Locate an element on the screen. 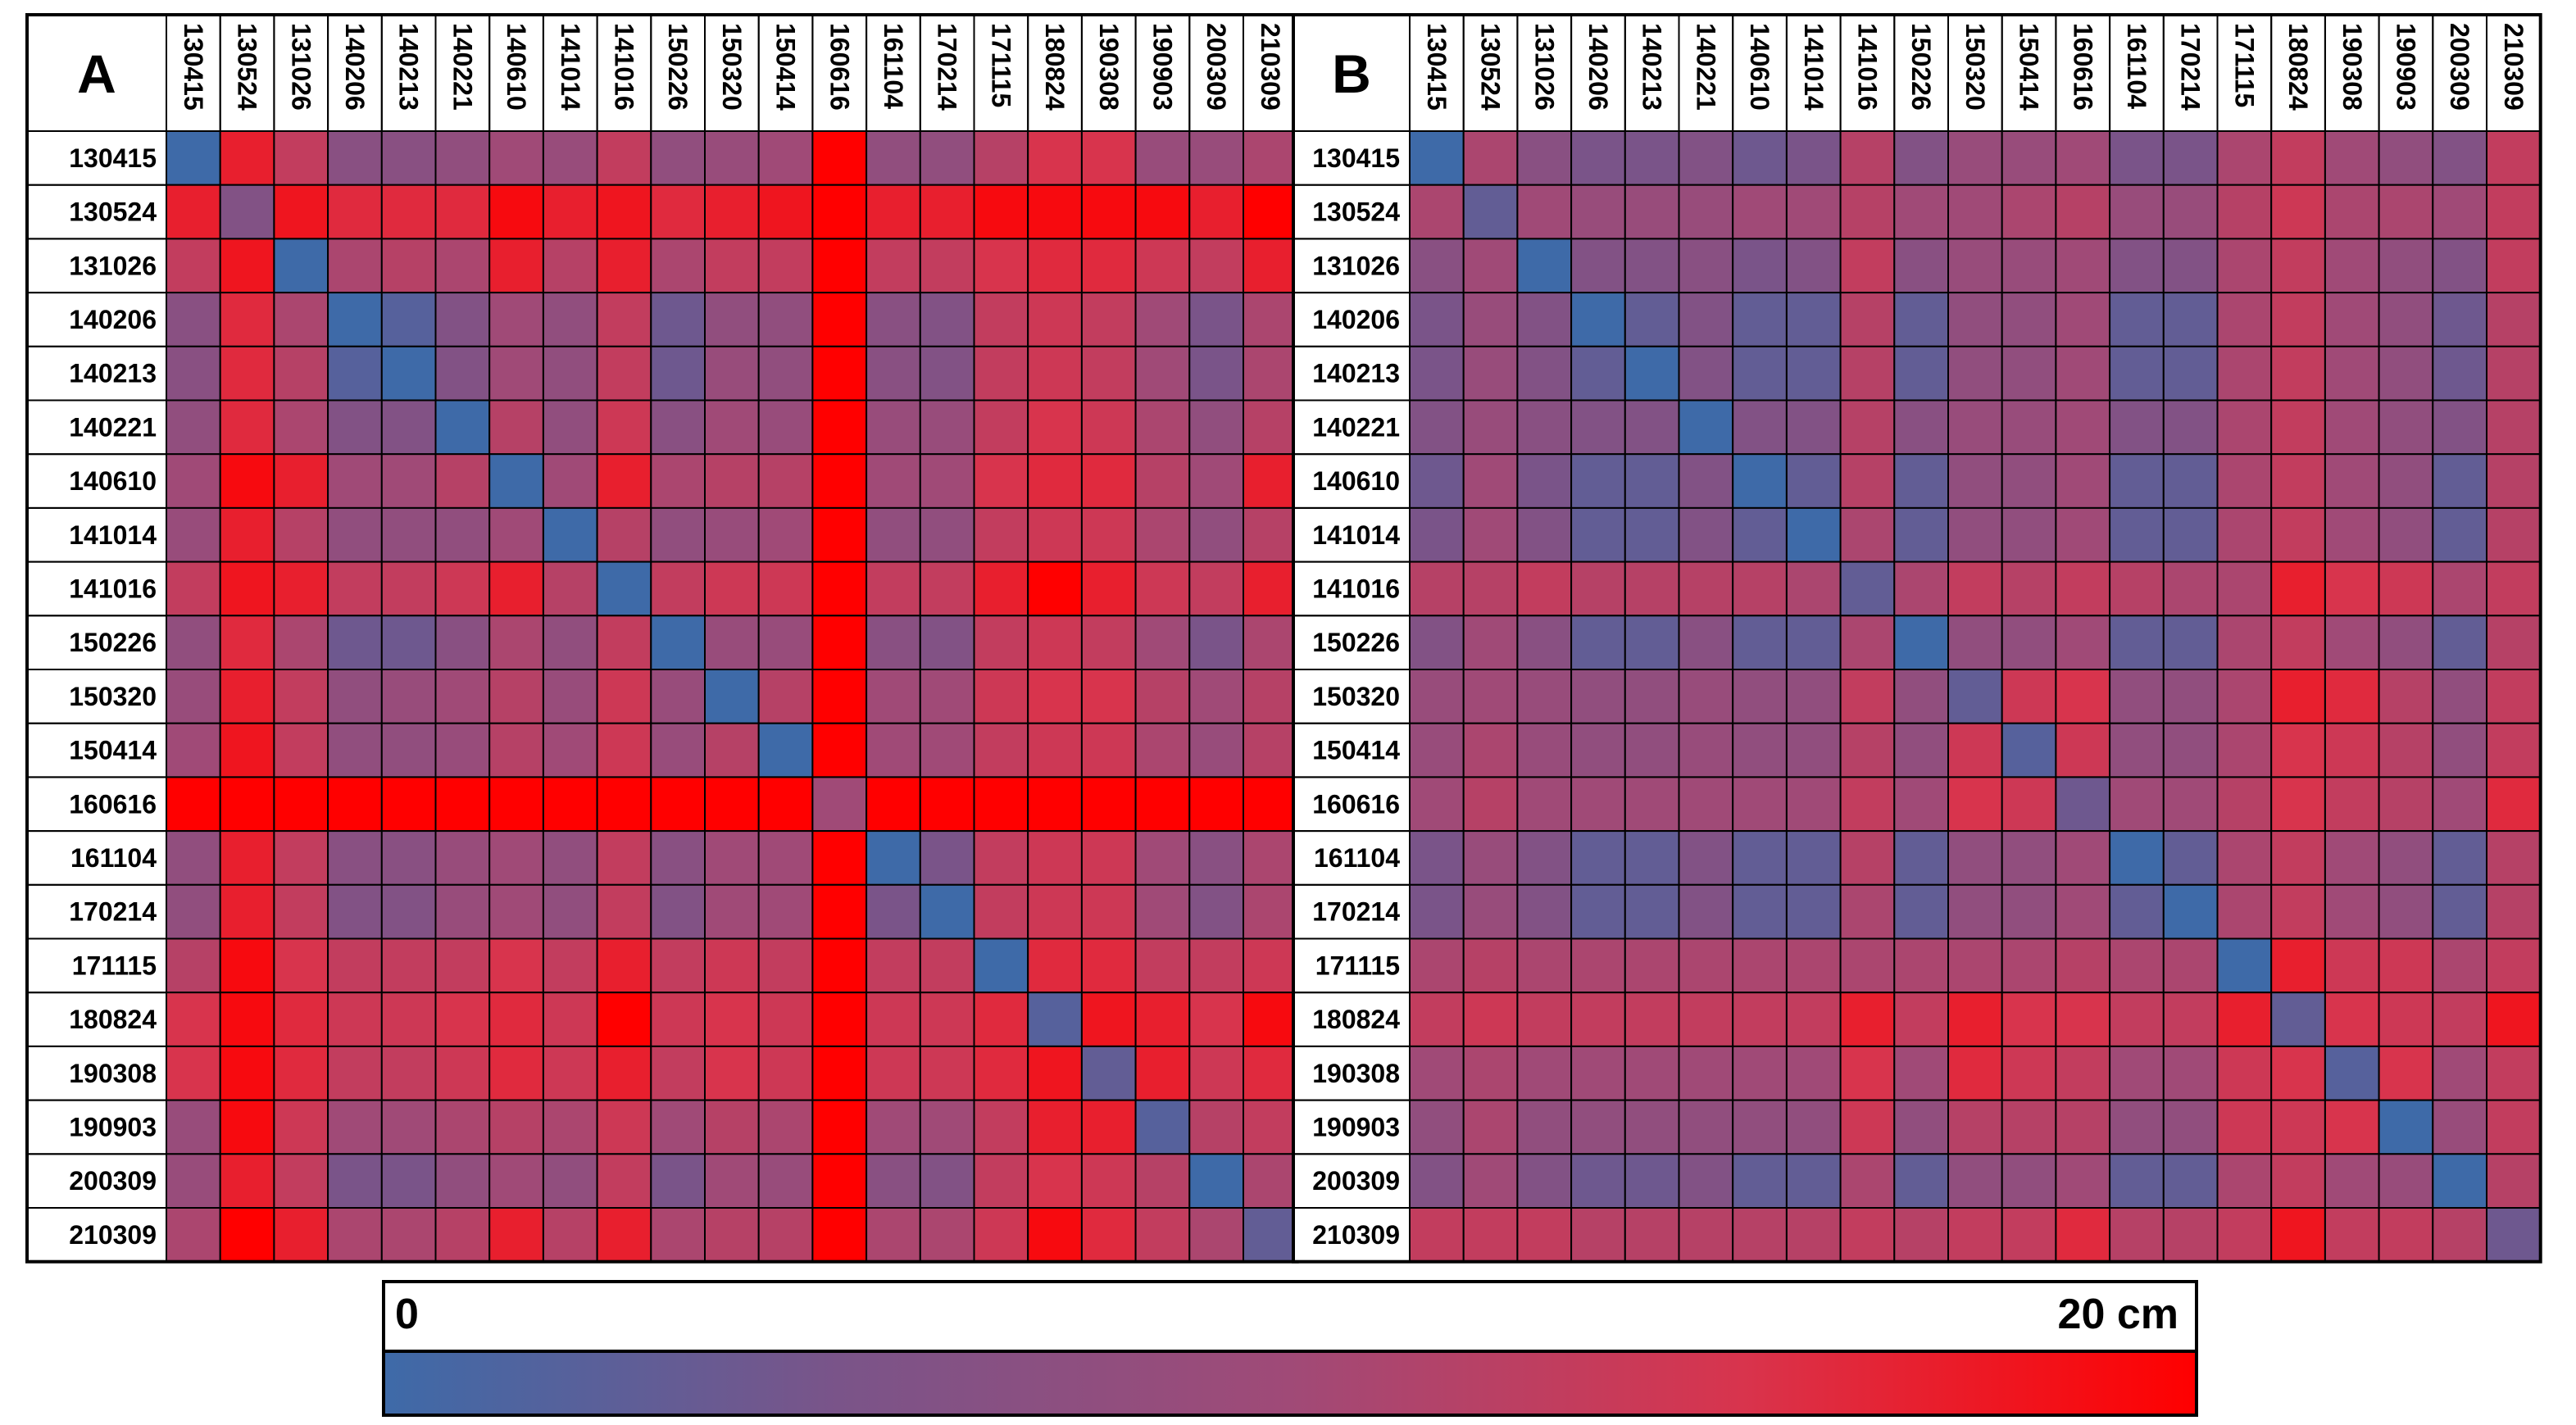 This screenshot has width=2576, height=1425. row-label: 150320 is located at coordinates (113, 696).